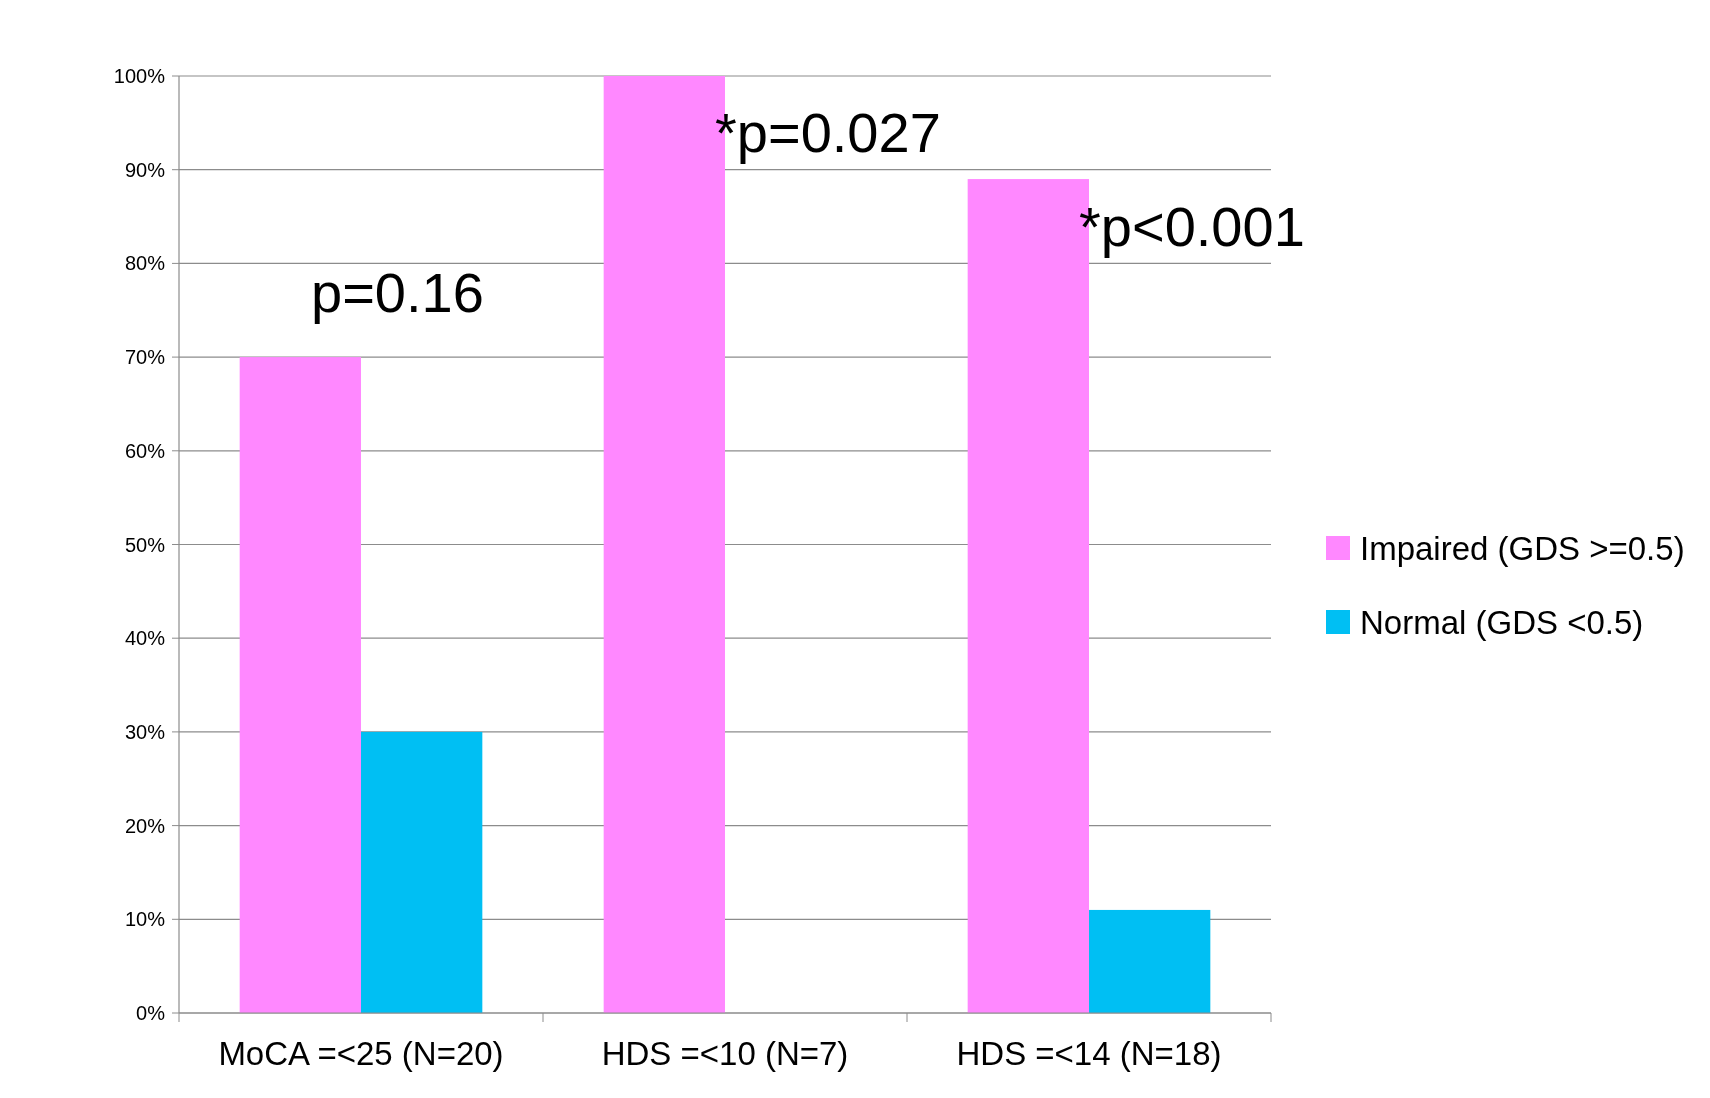  What do you see at coordinates (145, 825) in the screenshot?
I see `y-tick-label: 20%` at bounding box center [145, 825].